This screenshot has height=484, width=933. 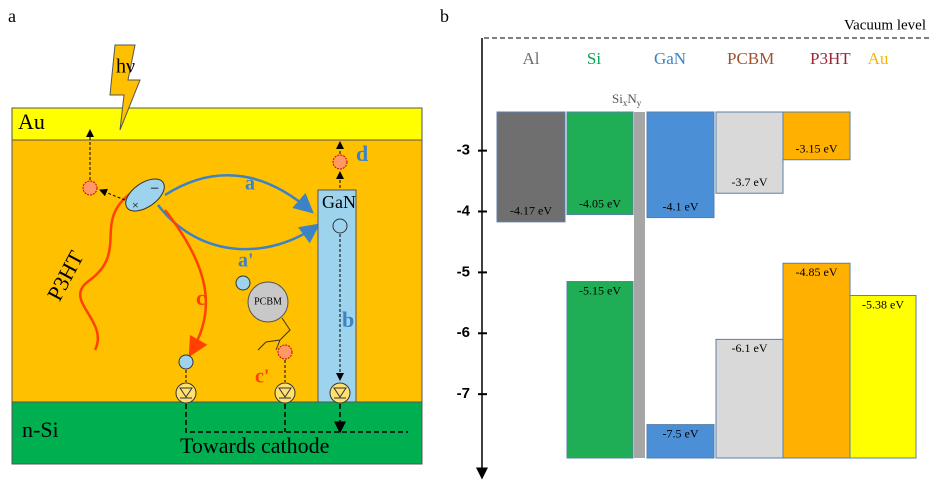 I want to click on legend-label: Si, so click(x=594, y=58).